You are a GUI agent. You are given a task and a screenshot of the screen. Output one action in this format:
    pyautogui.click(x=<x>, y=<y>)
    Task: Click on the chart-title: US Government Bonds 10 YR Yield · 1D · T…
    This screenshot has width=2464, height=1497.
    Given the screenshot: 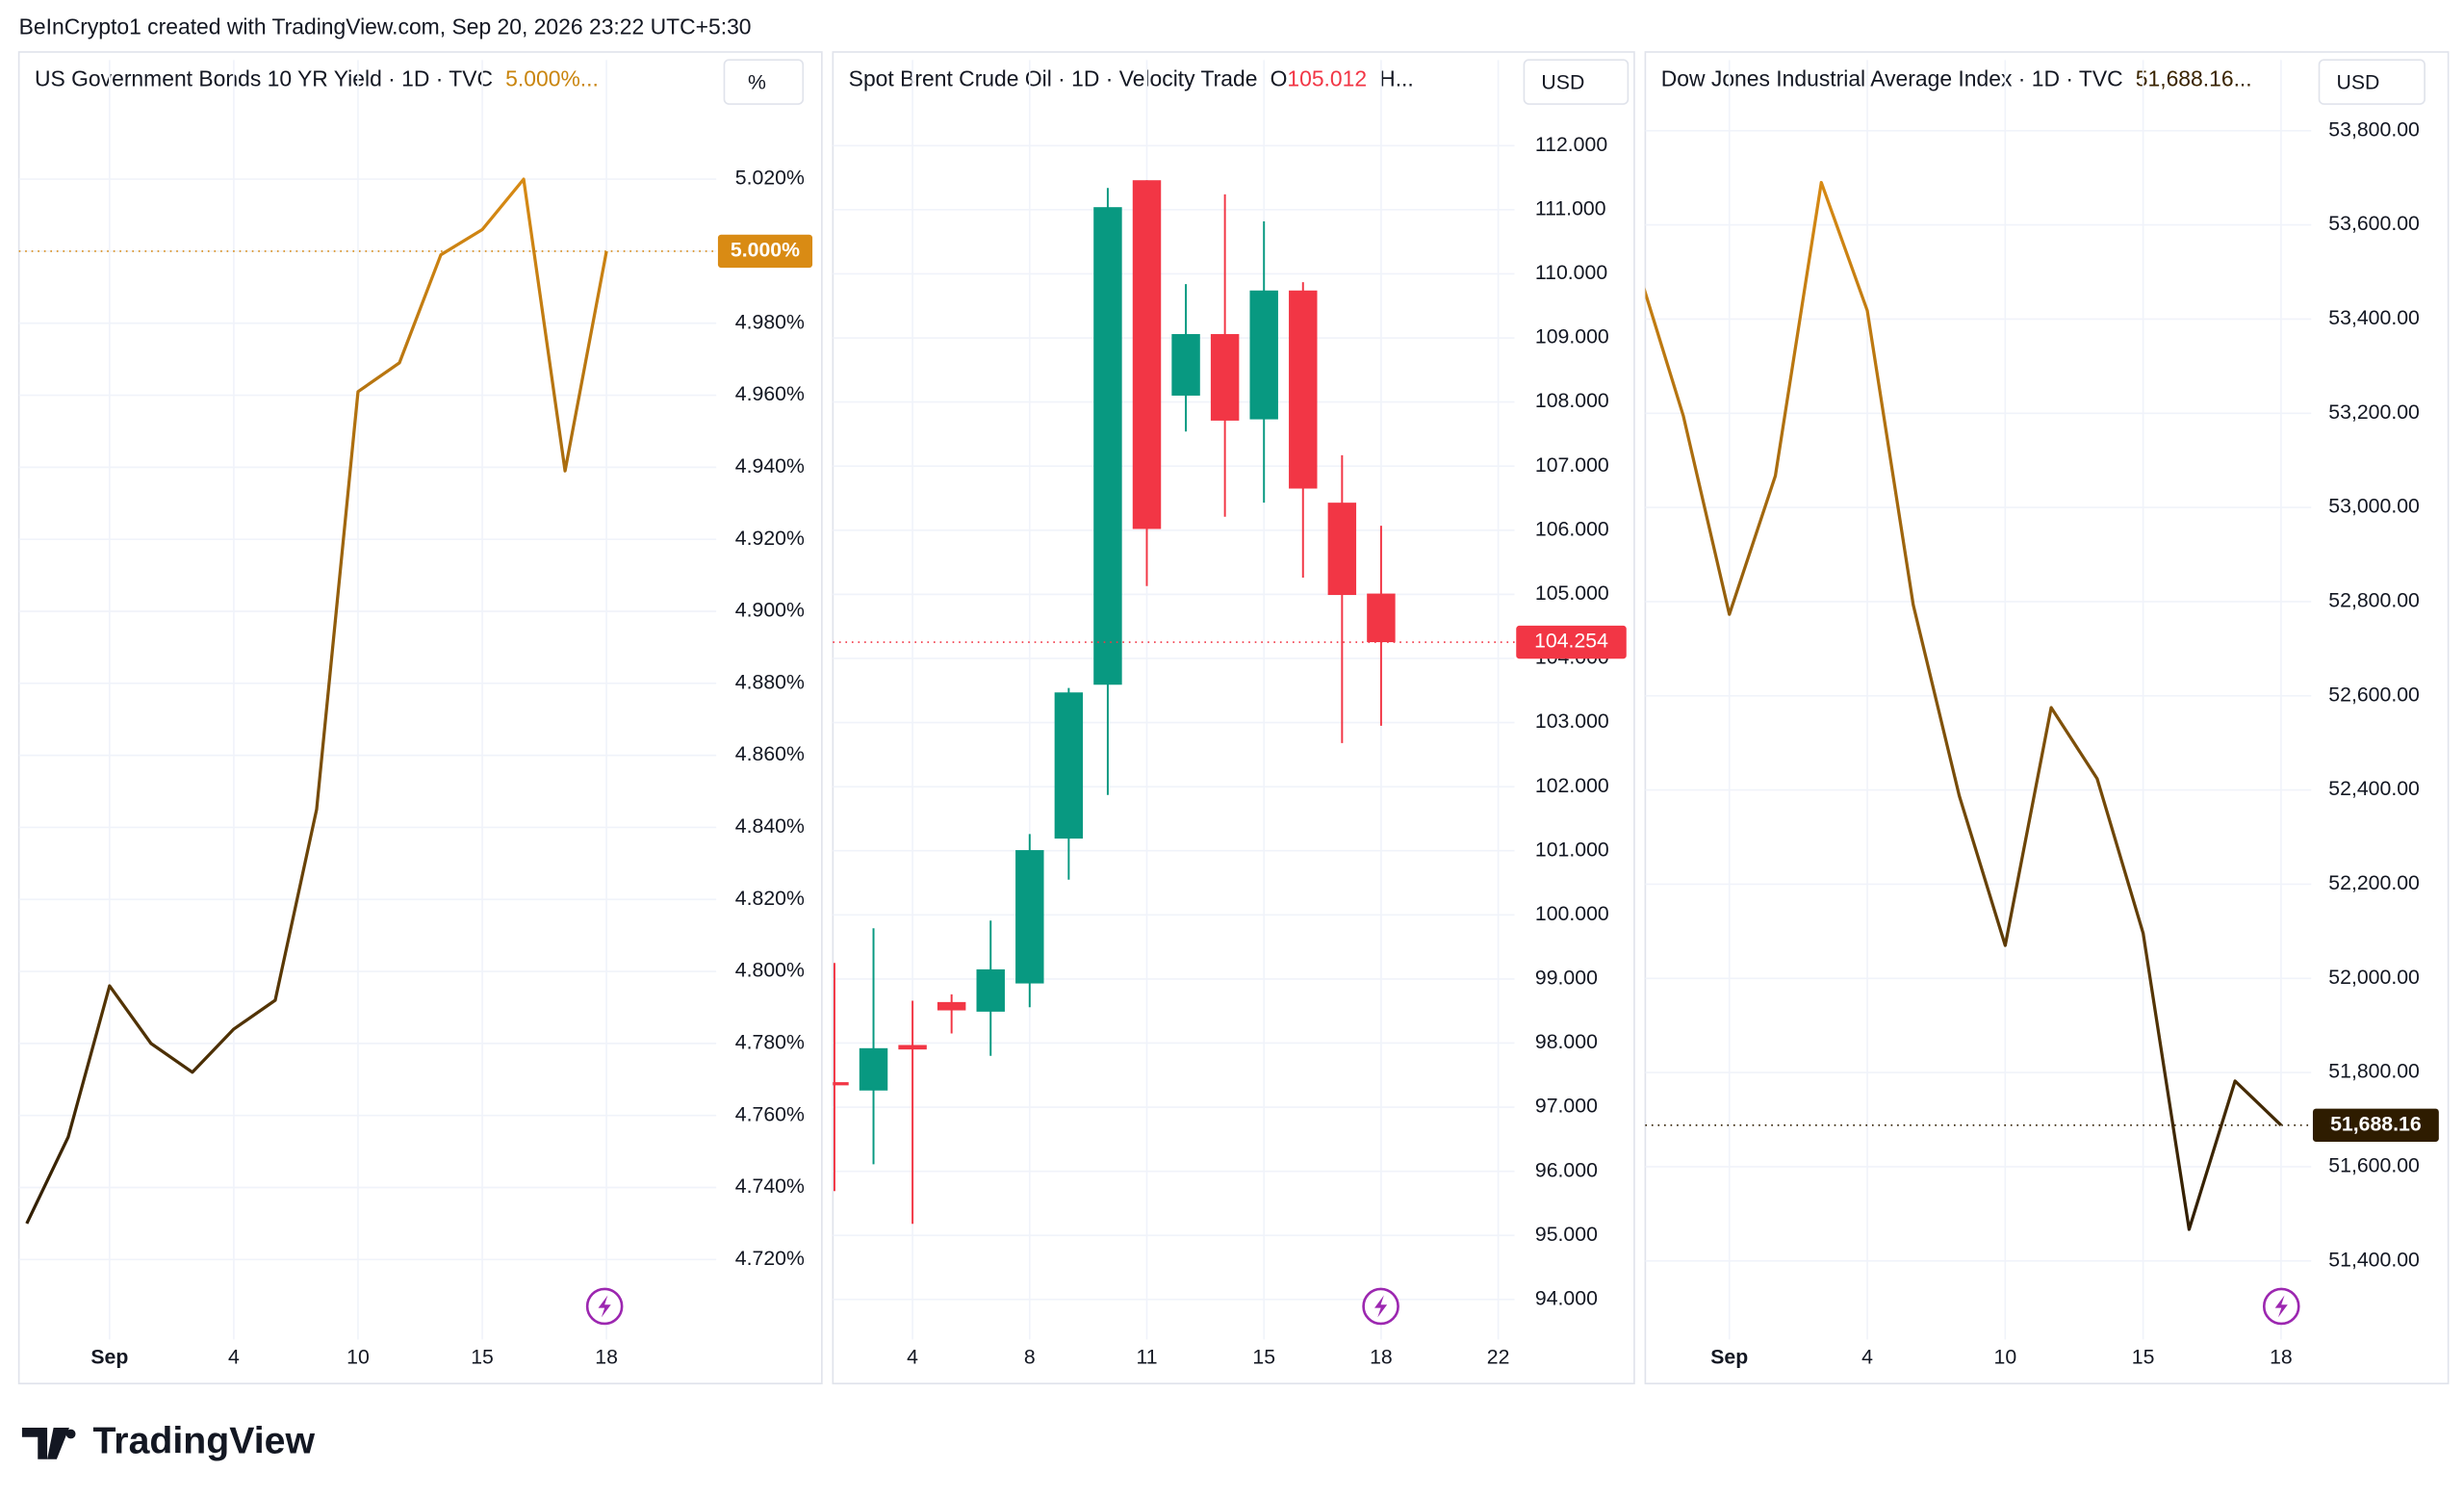 What is the action you would take?
    pyautogui.click(x=264, y=78)
    